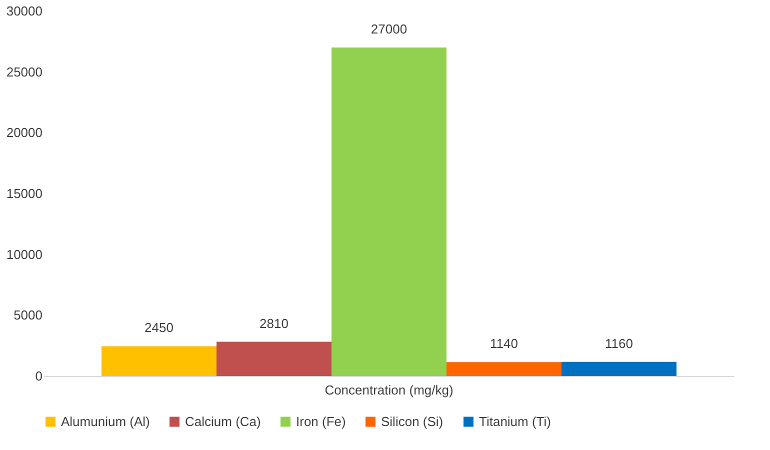 This screenshot has height=450, width=770. What do you see at coordinates (28, 315) in the screenshot?
I see `y-tick-label: 5000` at bounding box center [28, 315].